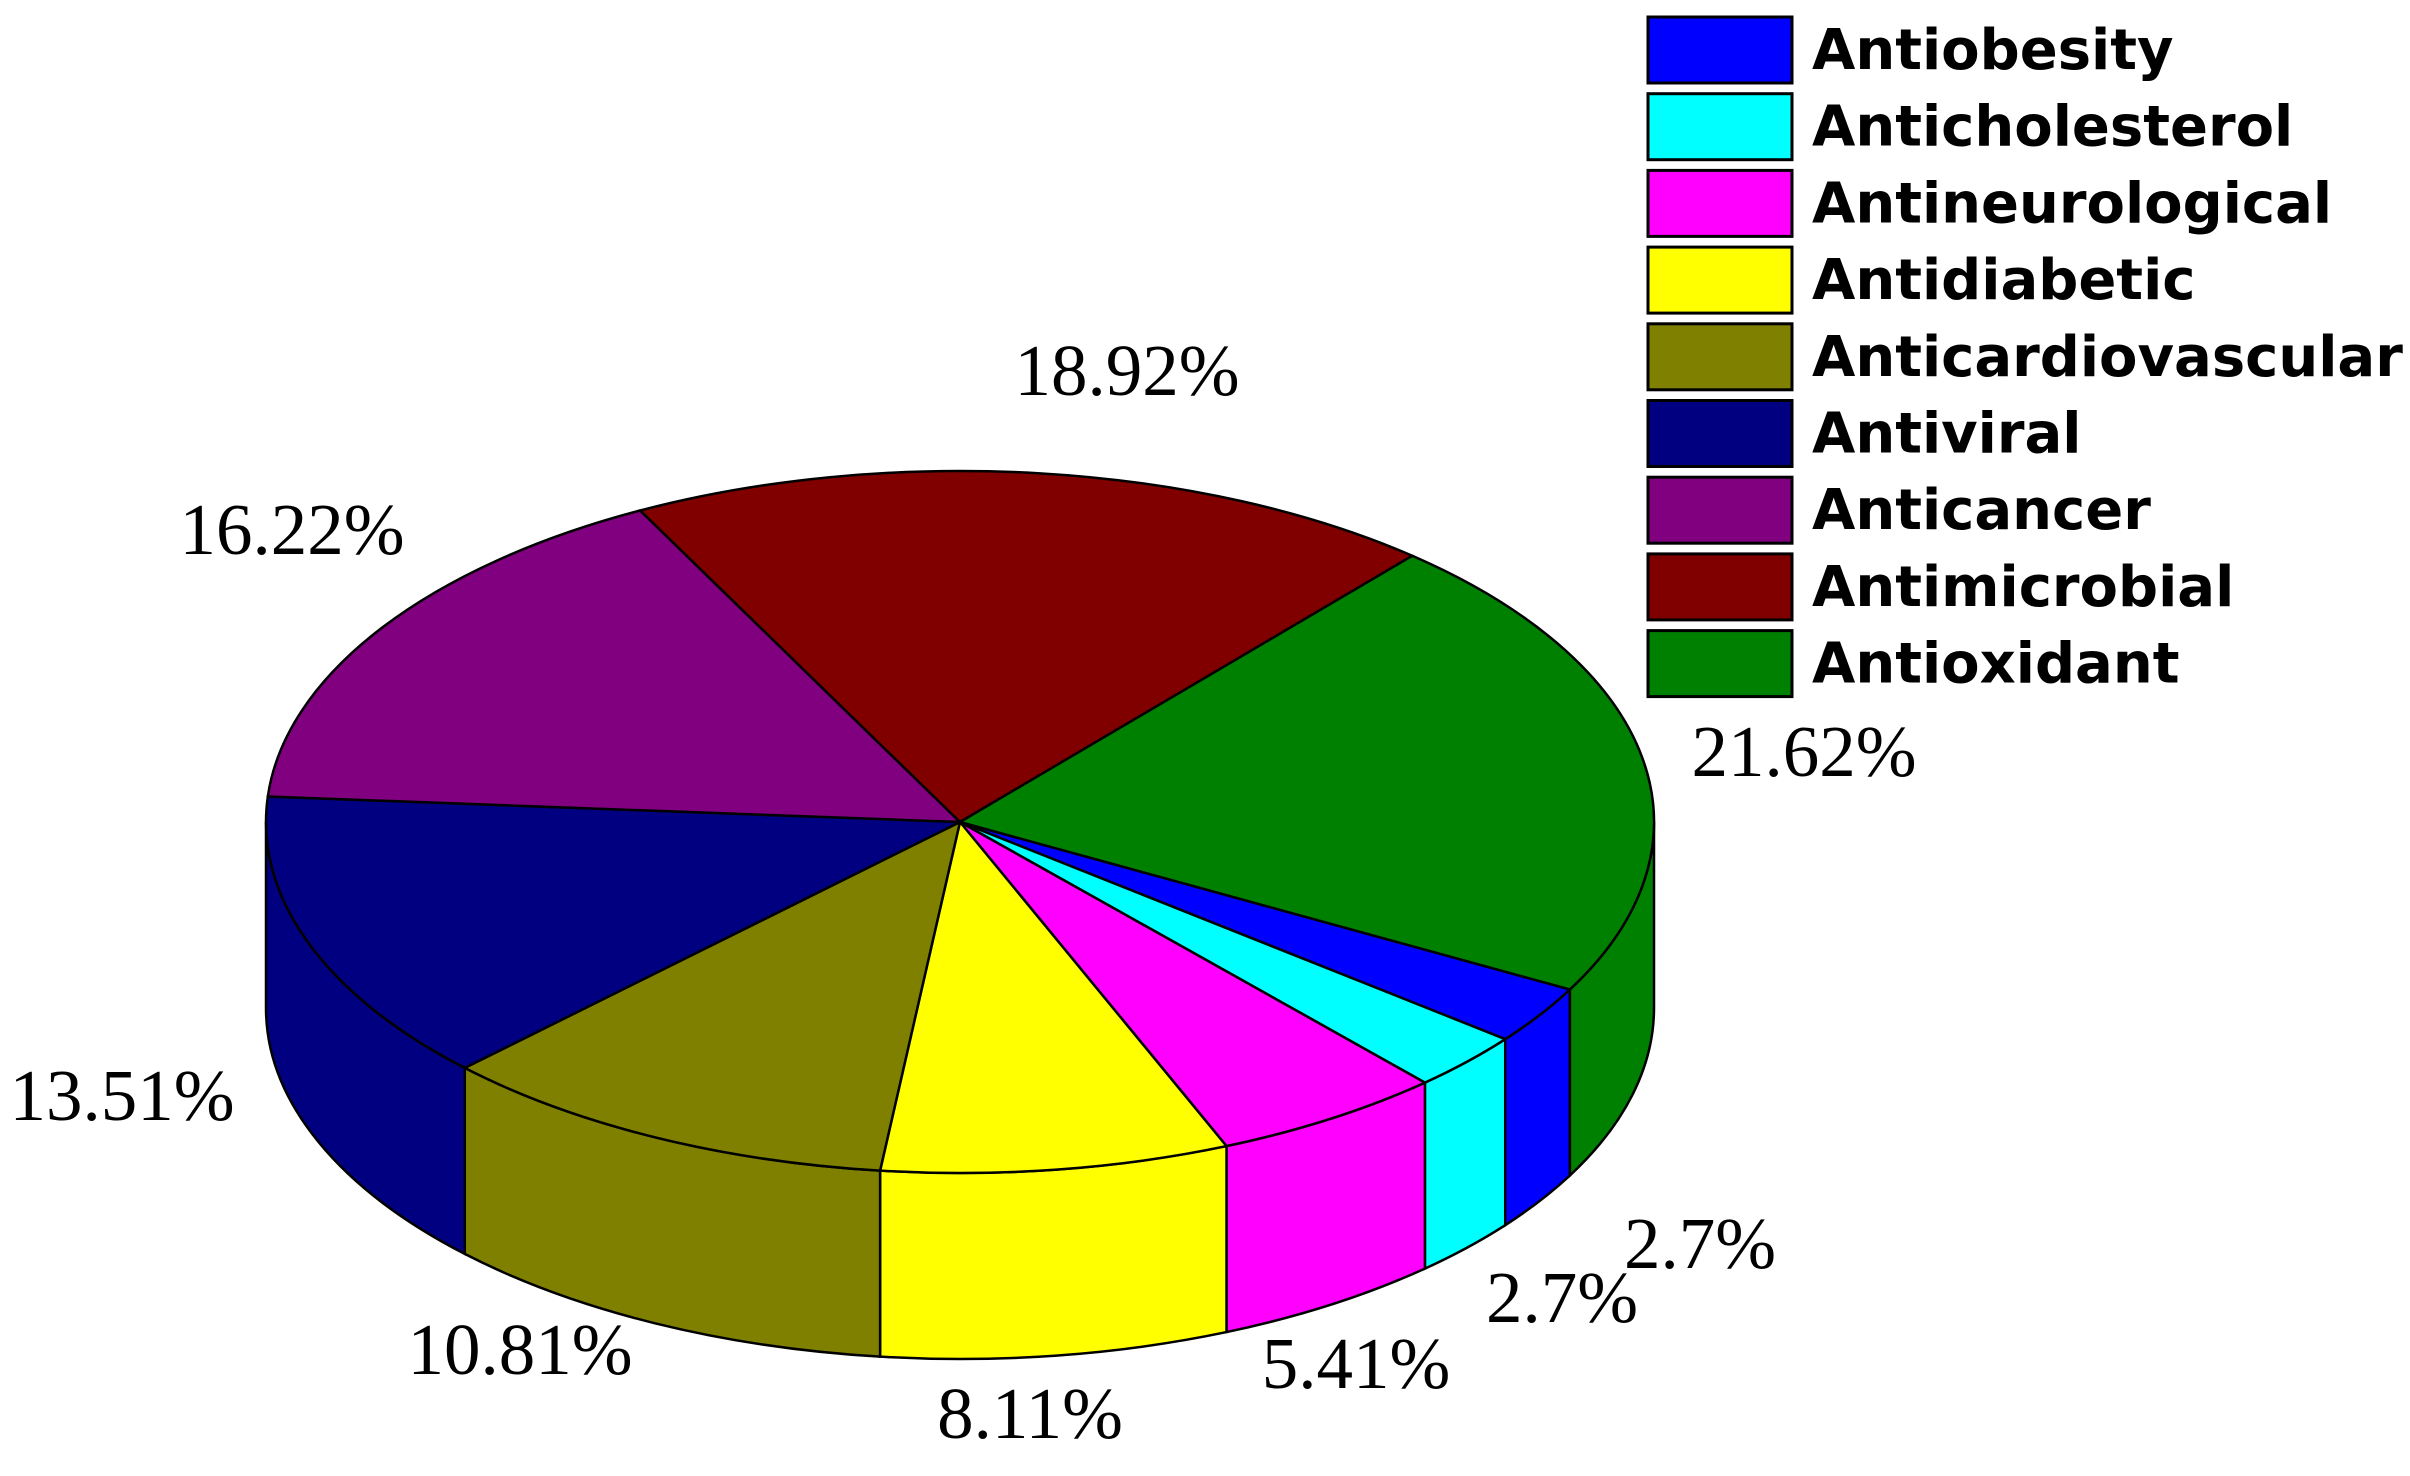 This screenshot has width=2410, height=1476. I want to click on pie-label-antioxidant: 21.62%, so click(1803, 751).